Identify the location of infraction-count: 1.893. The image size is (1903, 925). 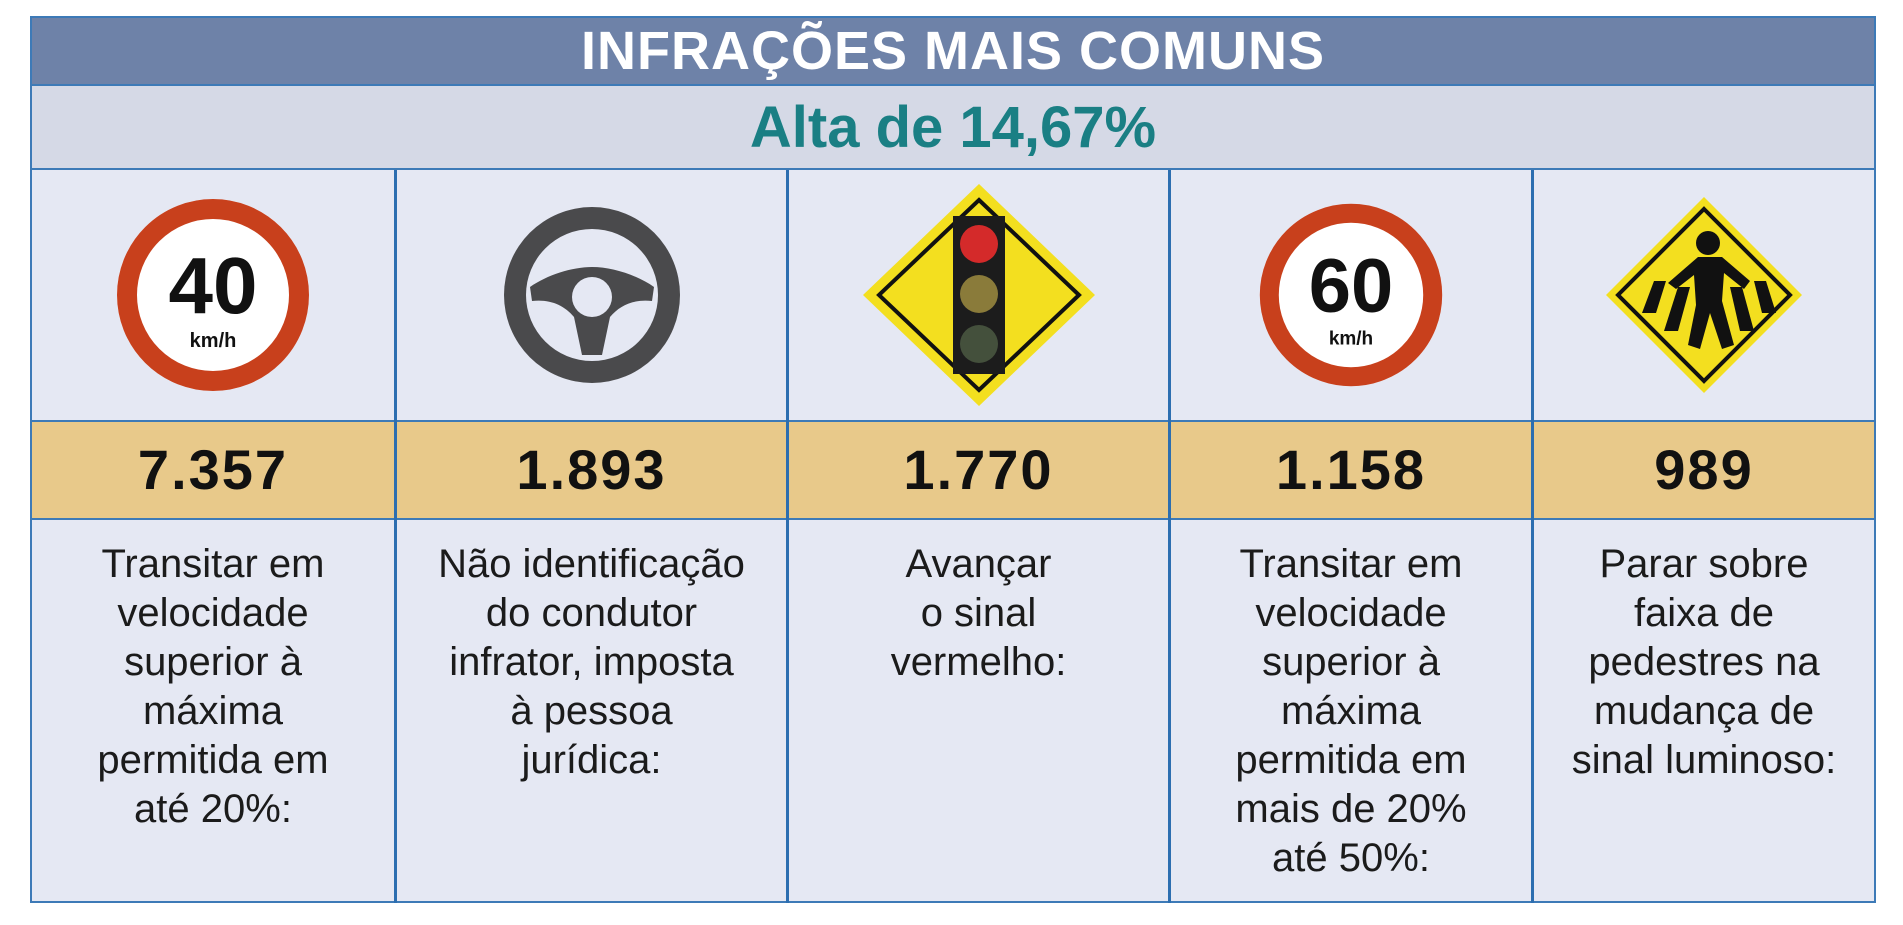
(591, 470).